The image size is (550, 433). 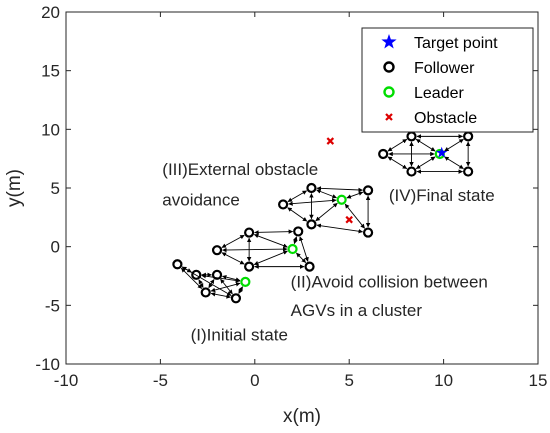 I want to click on annotation-label: (III)External obstacle, so click(x=240, y=169).